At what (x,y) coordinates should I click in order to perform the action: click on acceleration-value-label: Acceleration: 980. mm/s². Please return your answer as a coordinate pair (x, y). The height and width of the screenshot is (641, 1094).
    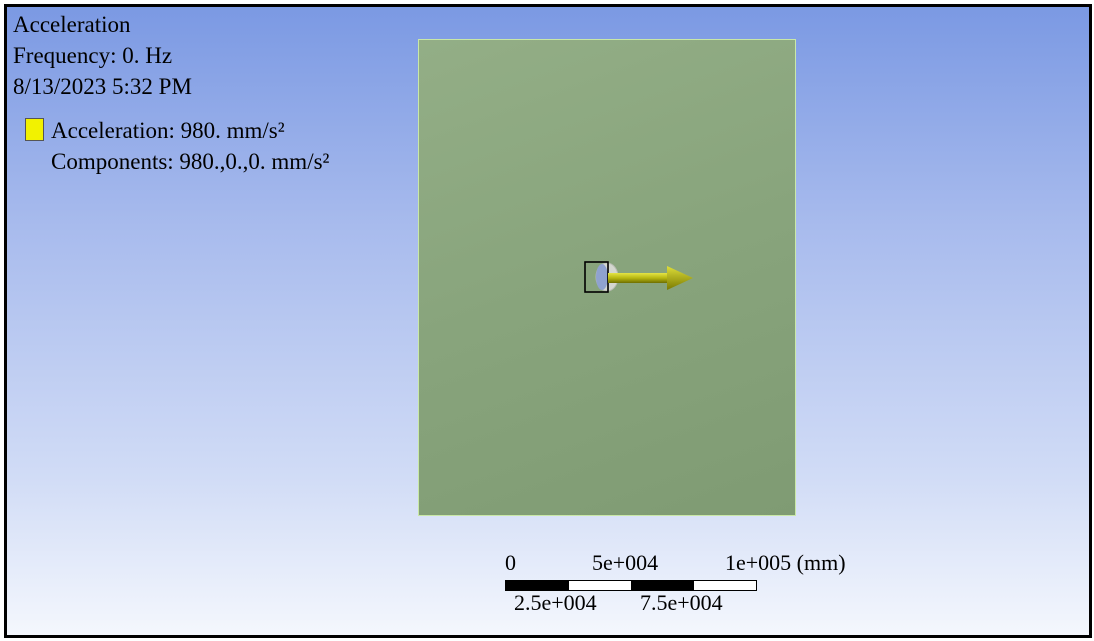
    Looking at the image, I should click on (168, 130).